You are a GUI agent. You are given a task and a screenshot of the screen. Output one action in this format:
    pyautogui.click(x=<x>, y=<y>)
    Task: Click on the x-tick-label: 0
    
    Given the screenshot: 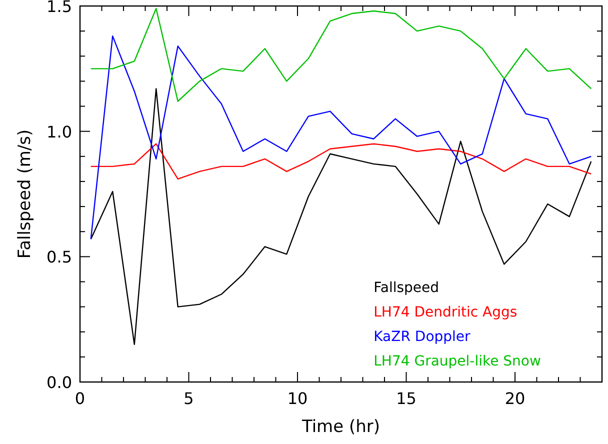 What is the action you would take?
    pyautogui.click(x=80, y=398)
    